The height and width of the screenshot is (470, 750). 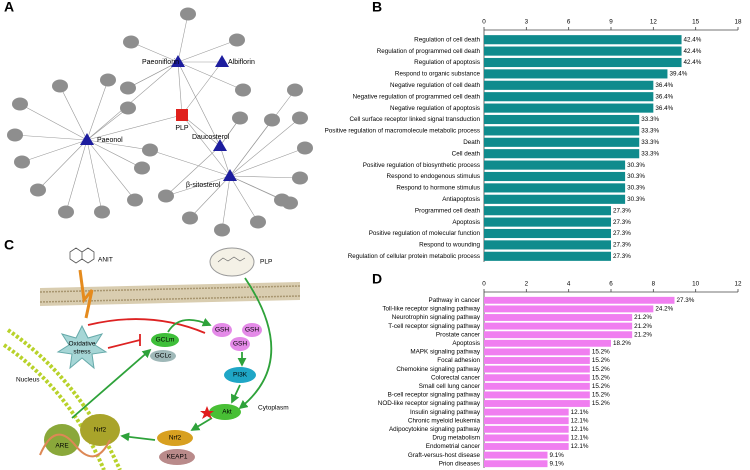 What do you see at coordinates (9, 7) in the screenshot?
I see `panel-label: A` at bounding box center [9, 7].